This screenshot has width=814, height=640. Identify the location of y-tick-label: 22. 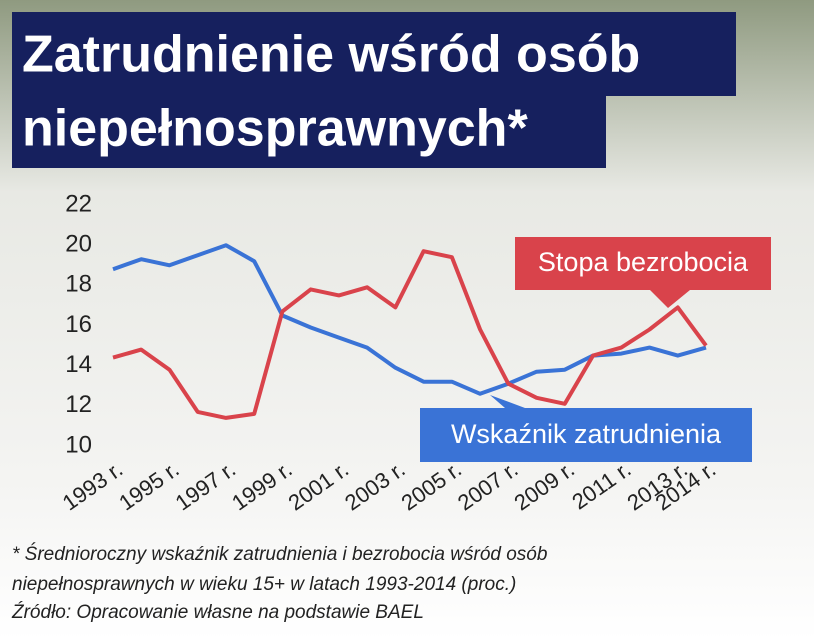
(78, 203).